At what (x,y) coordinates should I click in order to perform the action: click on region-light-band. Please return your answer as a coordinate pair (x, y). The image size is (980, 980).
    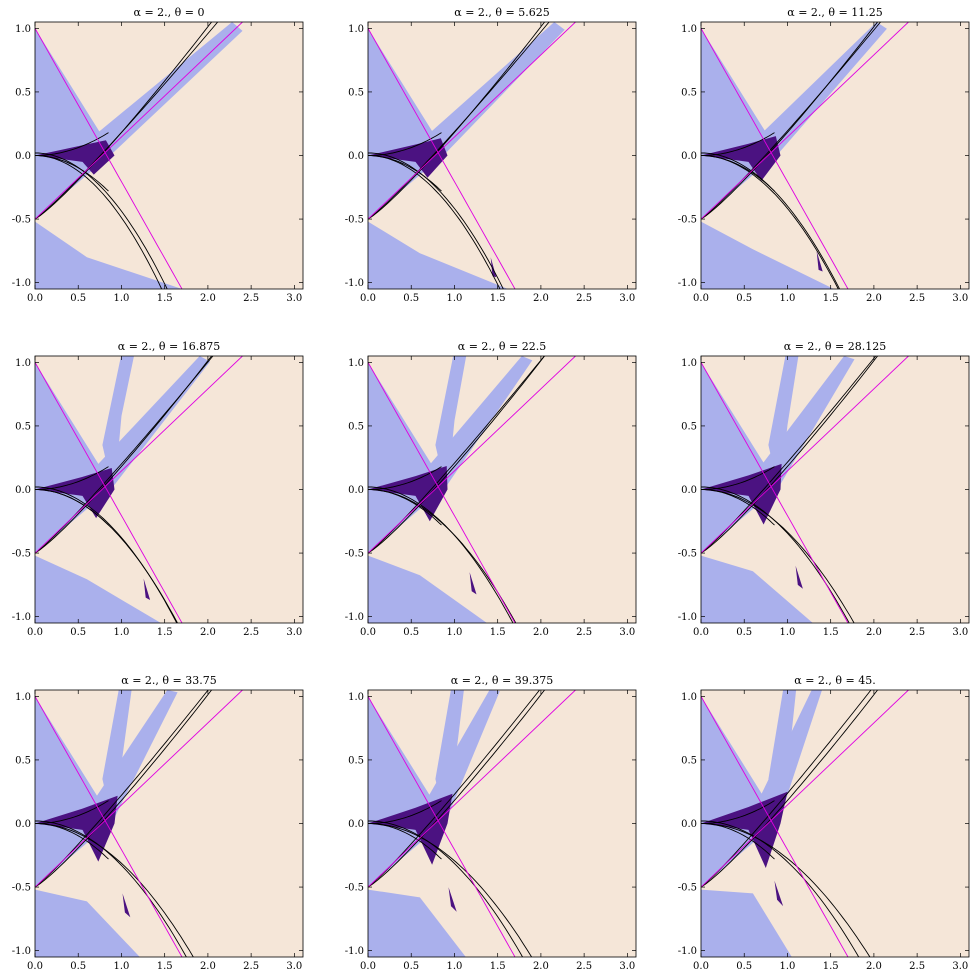
    Looking at the image, I should click on (149, 421).